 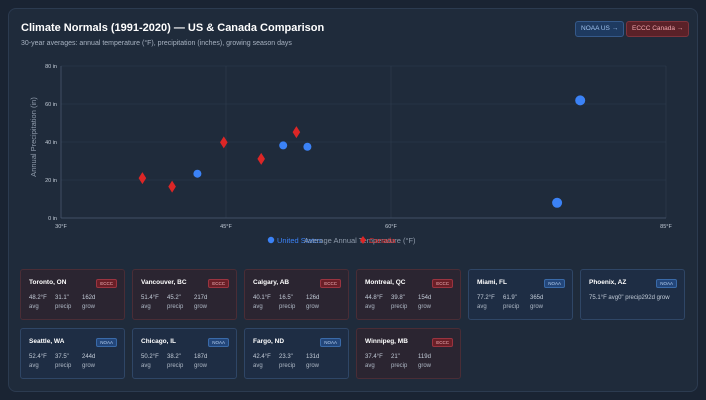 What do you see at coordinates (658, 29) in the screenshot?
I see `eccc-canada-button: ECCC Canada →` at bounding box center [658, 29].